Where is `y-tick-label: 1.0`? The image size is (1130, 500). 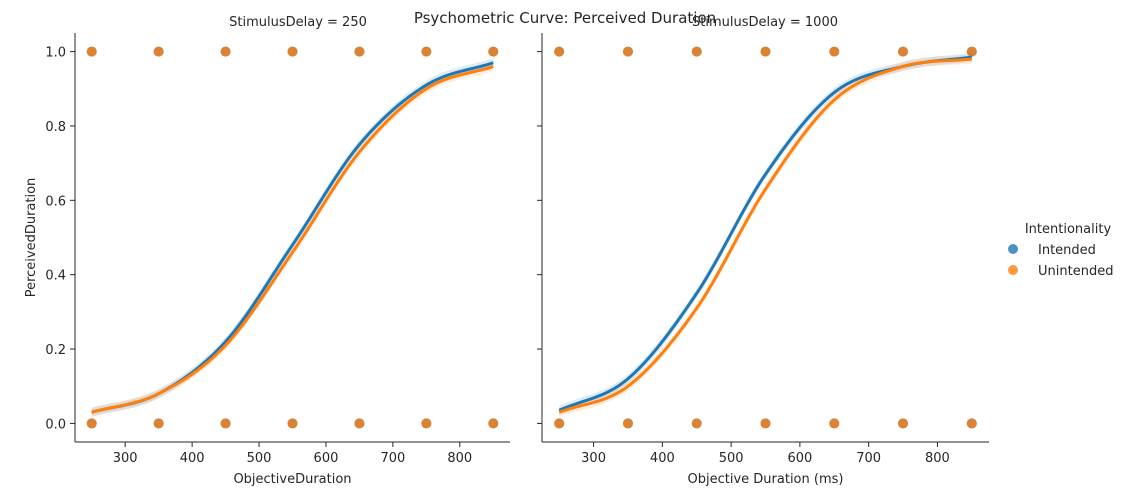 y-tick-label: 1.0 is located at coordinates (55, 53).